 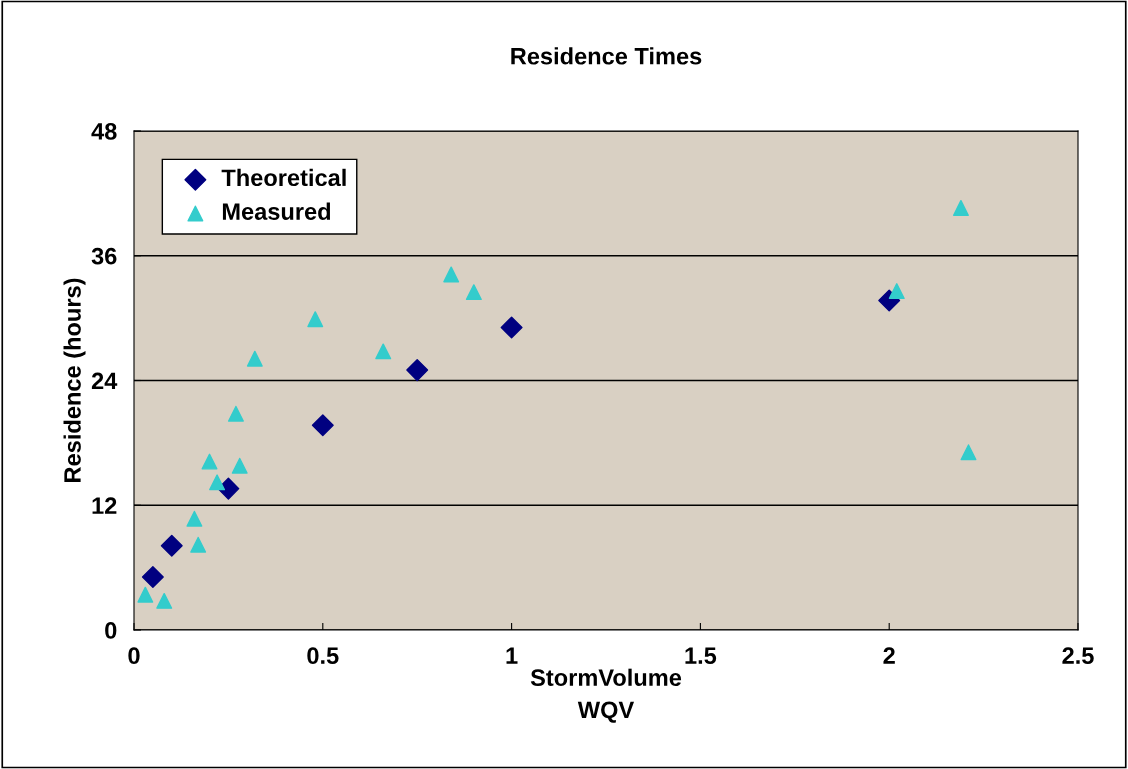 I want to click on x-tick-label: 0, so click(x=134, y=656).